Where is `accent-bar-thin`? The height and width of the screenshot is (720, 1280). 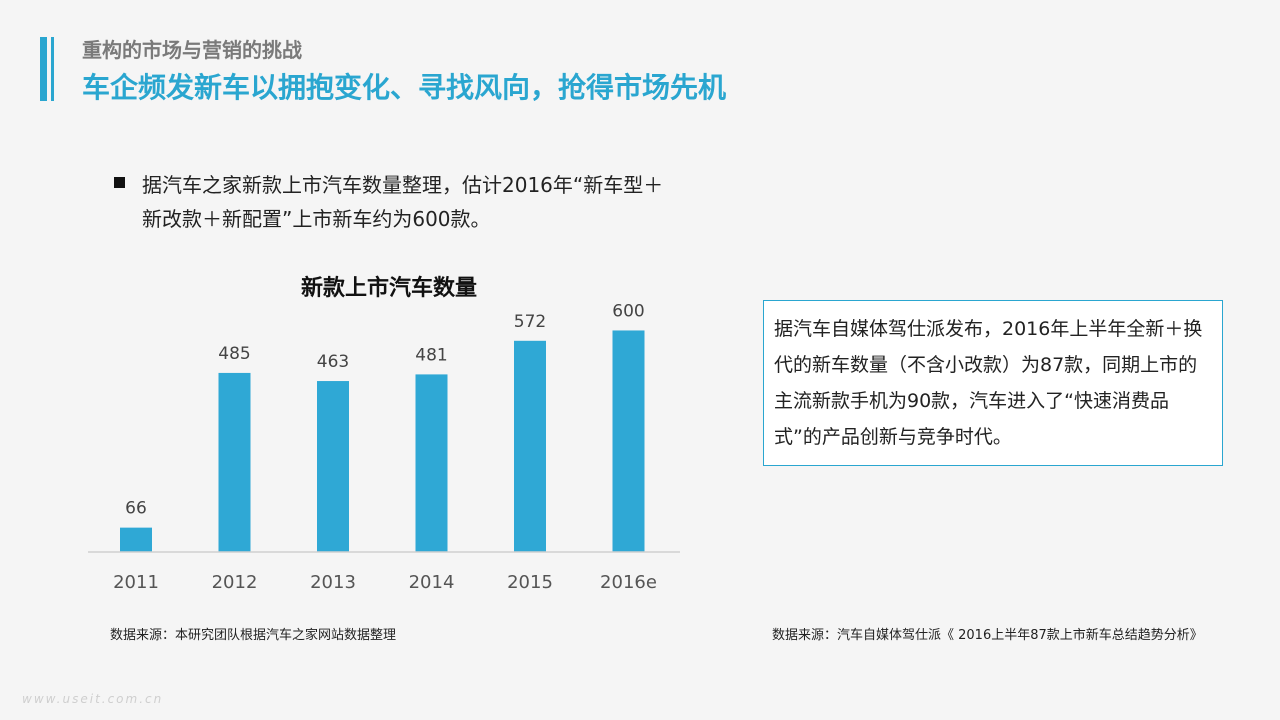
accent-bar-thin is located at coordinates (52, 69).